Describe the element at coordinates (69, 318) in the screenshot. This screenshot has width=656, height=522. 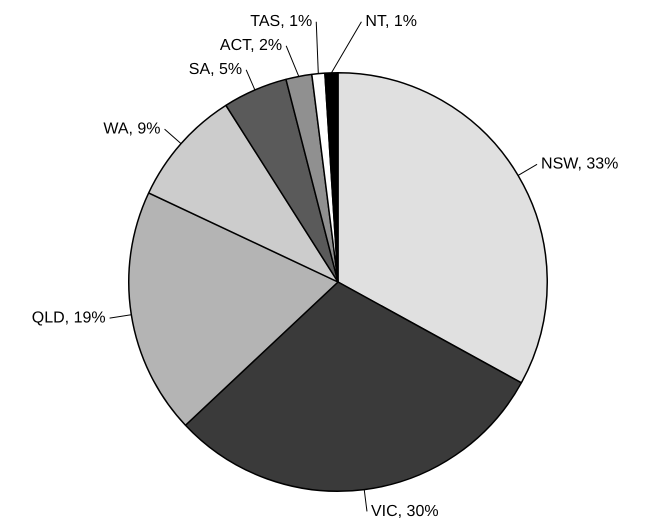
I see `slice-label: QLD, 19%` at that location.